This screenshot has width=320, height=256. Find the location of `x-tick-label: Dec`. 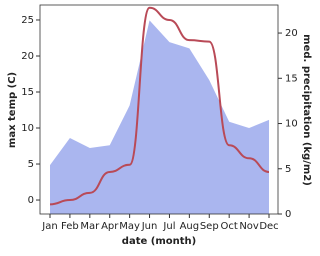

x-tick-label: Dec is located at coordinates (268, 226).